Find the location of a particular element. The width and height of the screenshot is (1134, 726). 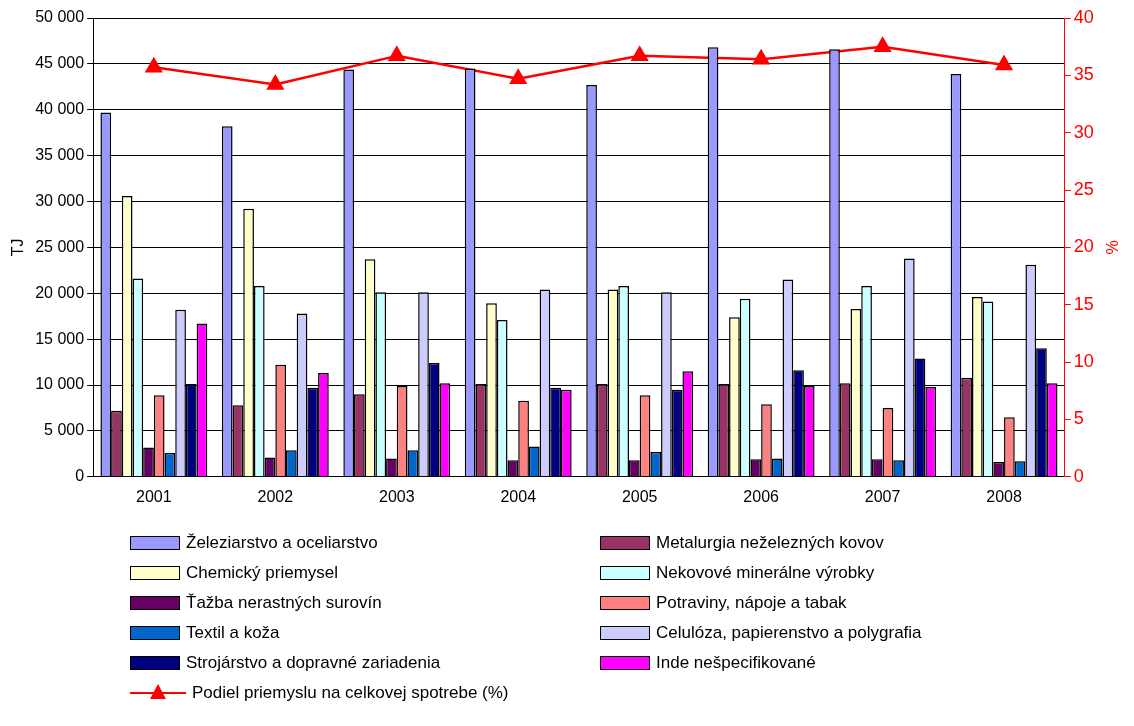

x-tick-label: 2003 is located at coordinates (396, 496).